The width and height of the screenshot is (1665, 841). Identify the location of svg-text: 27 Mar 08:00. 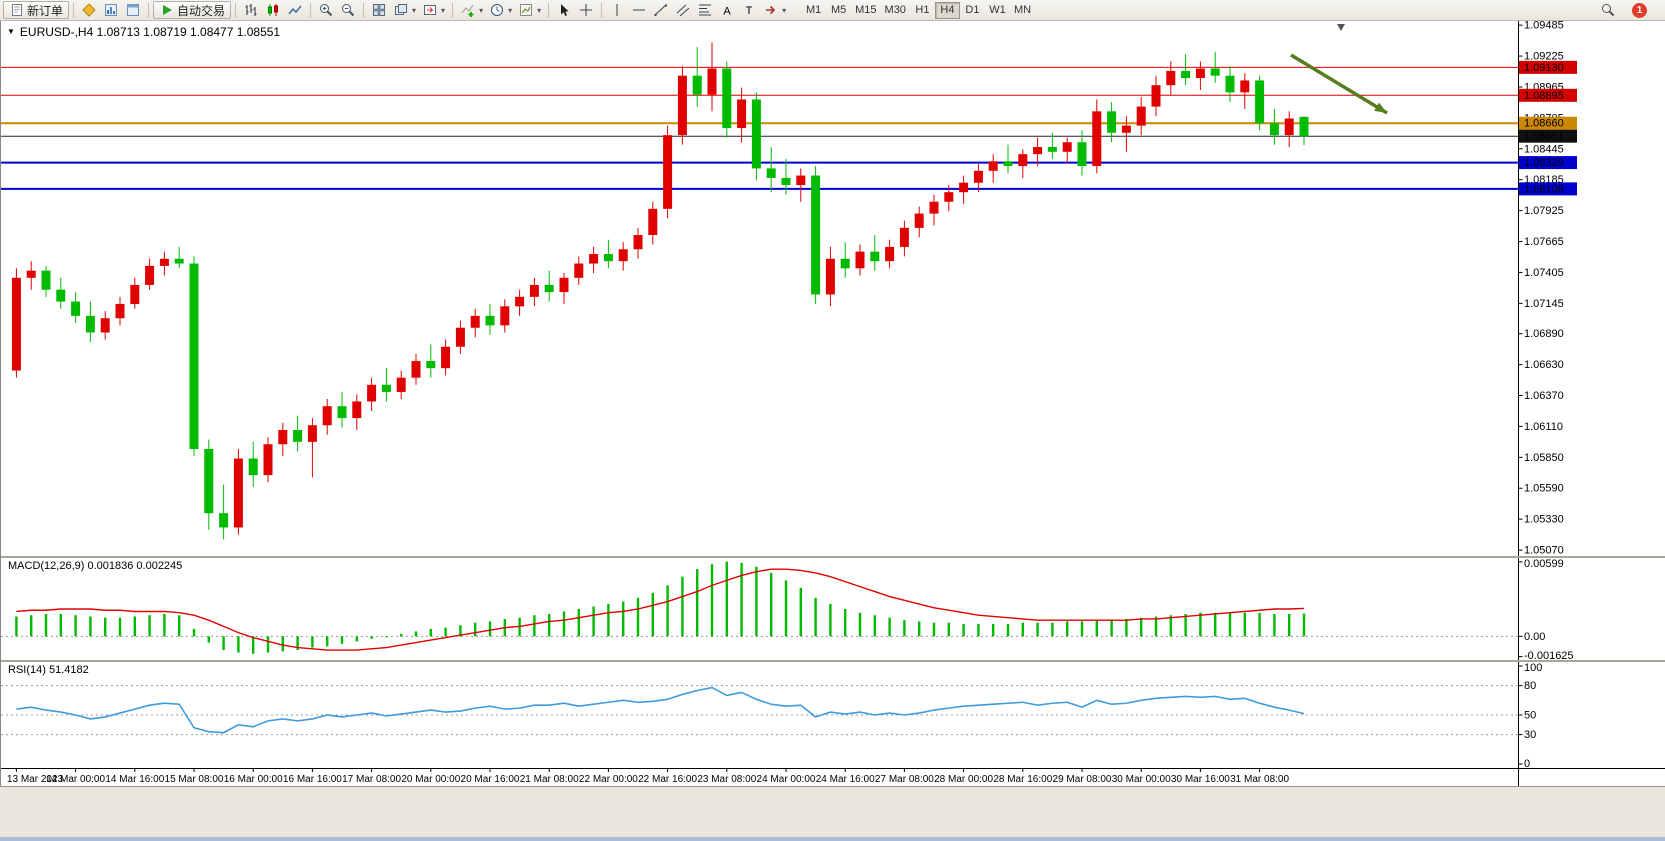
(904, 779).